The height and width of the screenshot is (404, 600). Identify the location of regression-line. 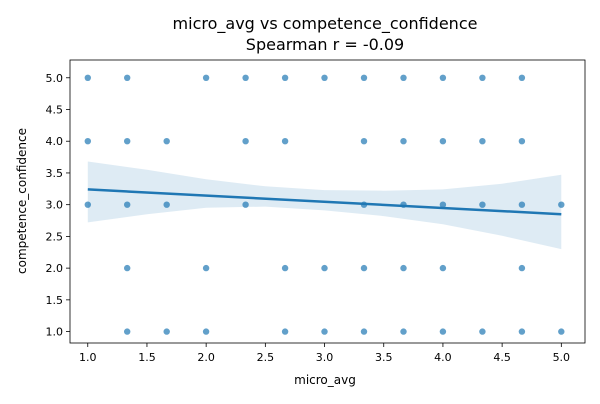
(324, 202).